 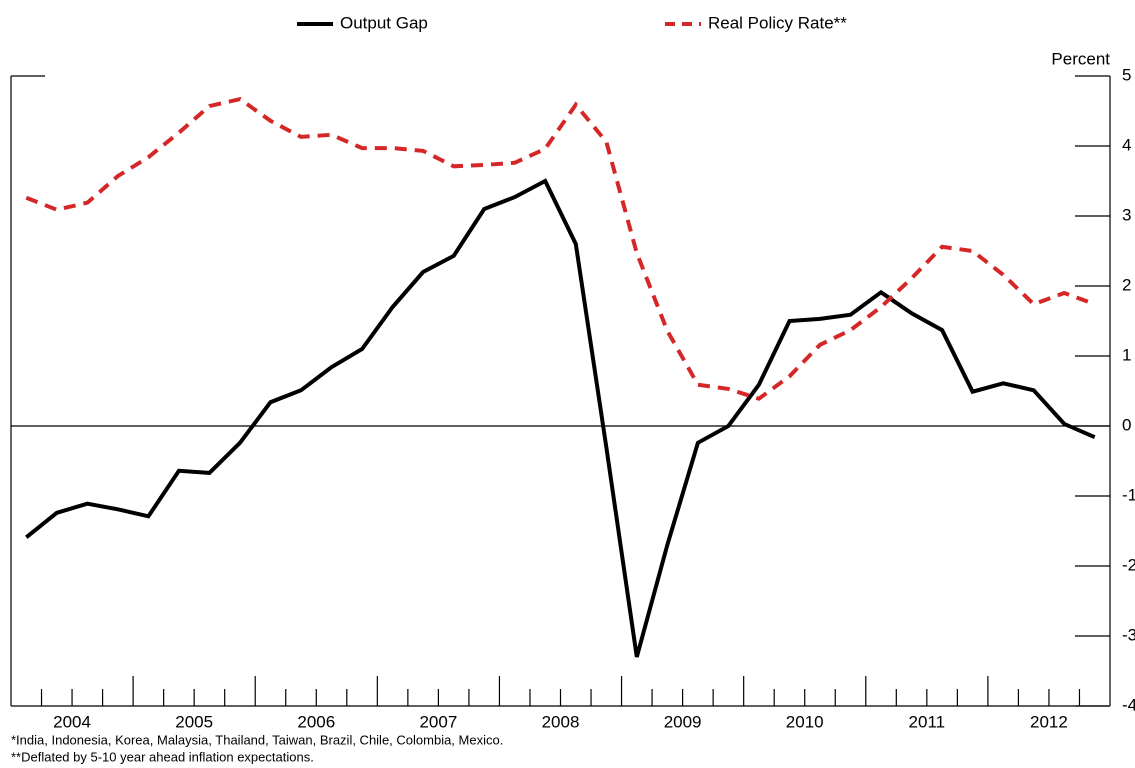 What do you see at coordinates (1128, 704) in the screenshot?
I see `y-tick-label: -4` at bounding box center [1128, 704].